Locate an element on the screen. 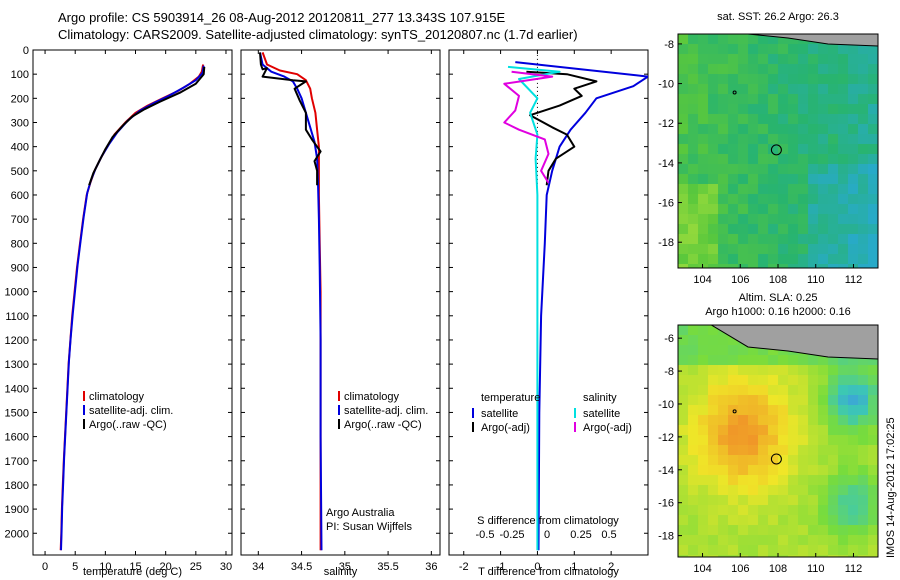 The width and height of the screenshot is (900, 580). legend-title: salinity is located at coordinates (600, 398).